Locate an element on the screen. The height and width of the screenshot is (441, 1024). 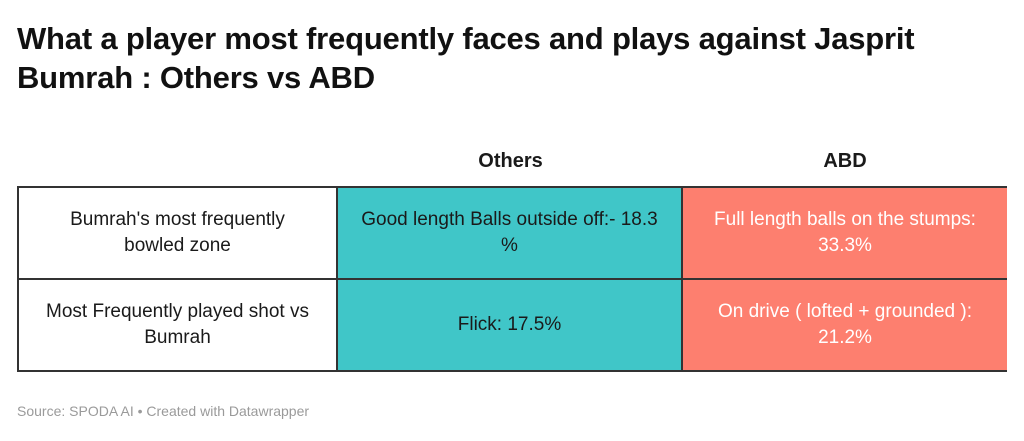
column-header-others: Others is located at coordinates (510, 161).